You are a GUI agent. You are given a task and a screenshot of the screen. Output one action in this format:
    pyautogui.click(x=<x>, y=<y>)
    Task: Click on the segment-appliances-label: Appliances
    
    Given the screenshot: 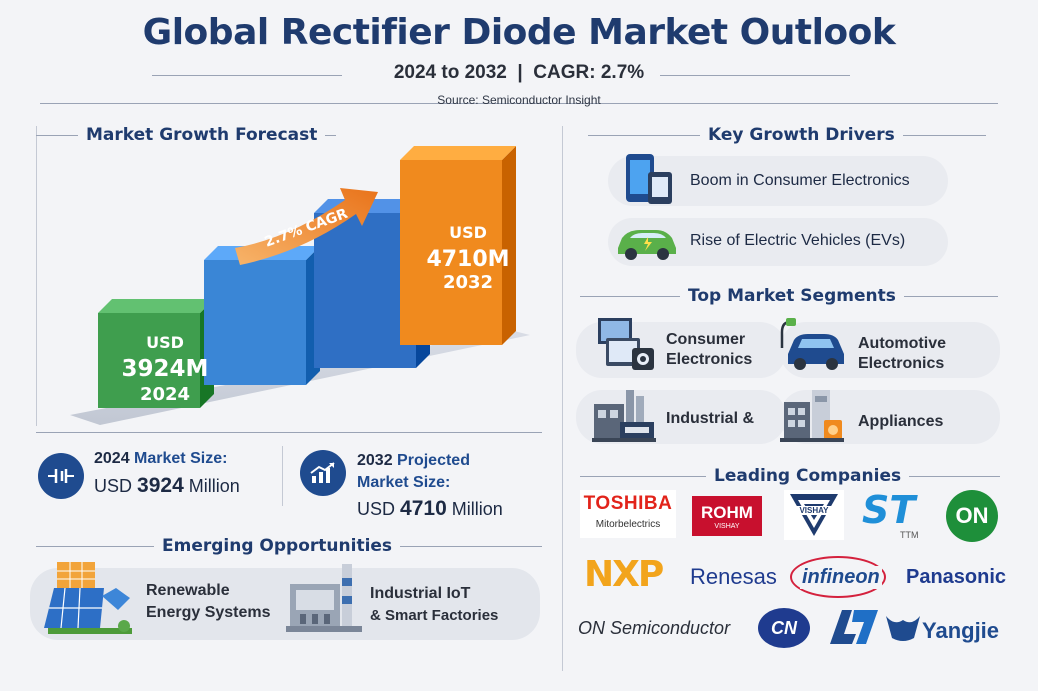 What is the action you would take?
    pyautogui.click(x=901, y=421)
    